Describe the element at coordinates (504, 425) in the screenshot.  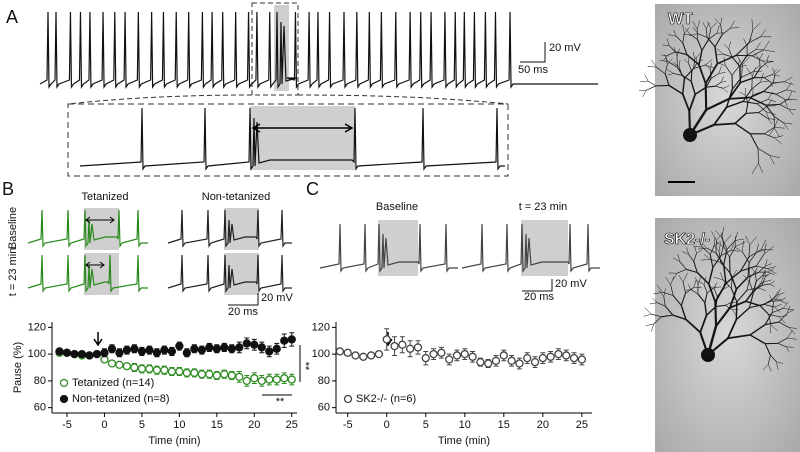
I see `x-tick-label: 15` at that location.